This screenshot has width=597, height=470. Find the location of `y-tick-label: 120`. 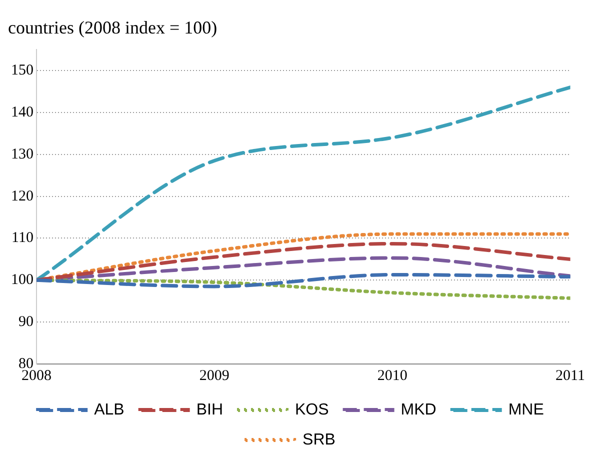

y-tick-label: 120 is located at coordinates (22, 196).